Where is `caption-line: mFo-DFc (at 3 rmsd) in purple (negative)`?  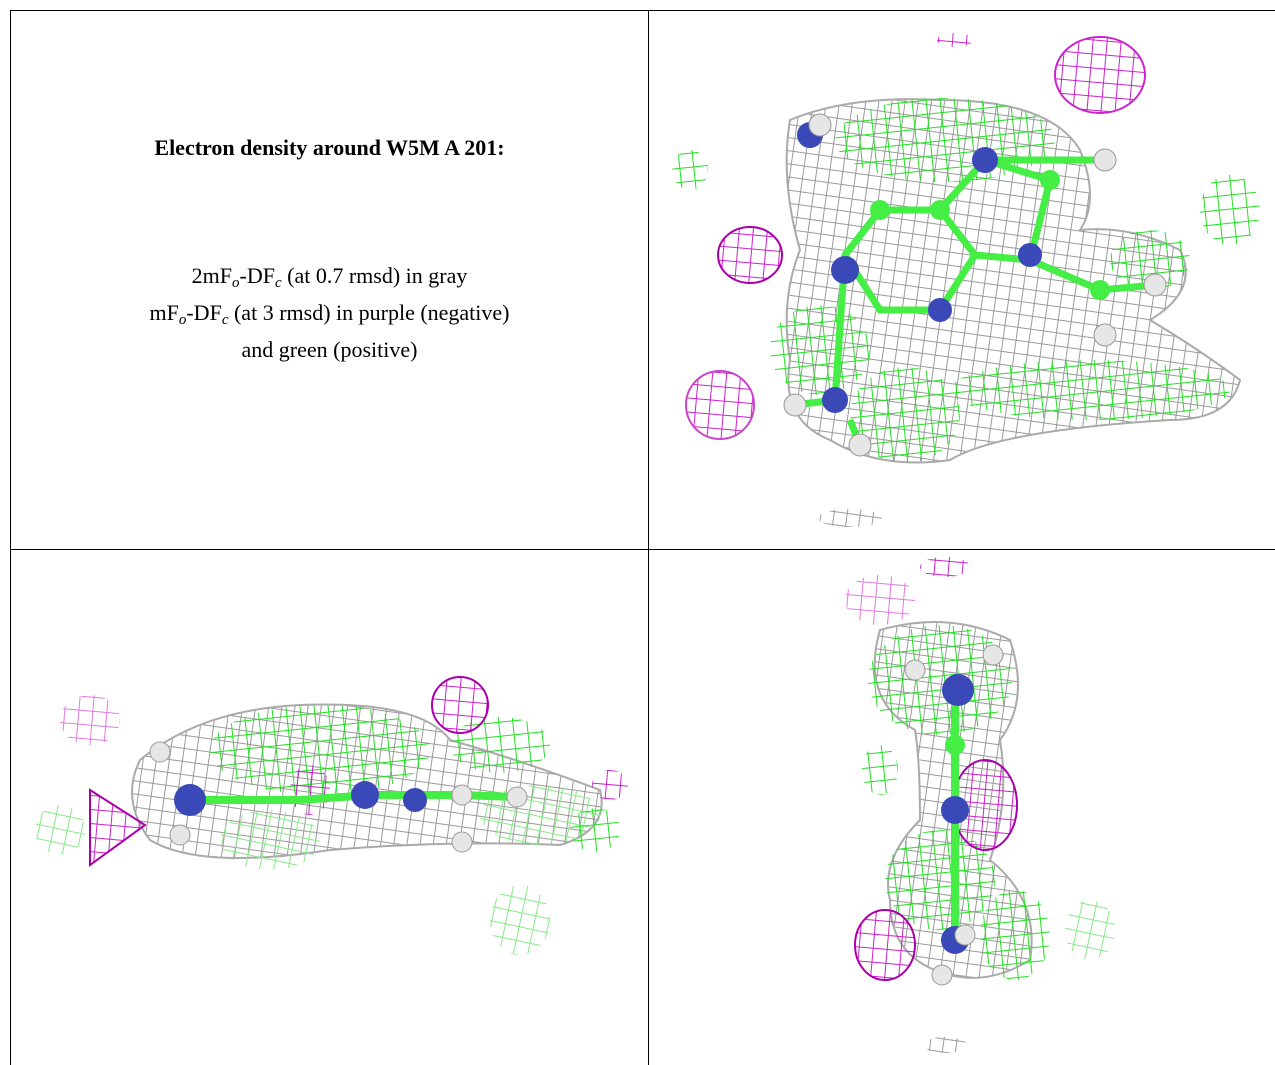
caption-line: mFo-DFc (at 3 rmsd) in purple (negative) is located at coordinates (329, 312).